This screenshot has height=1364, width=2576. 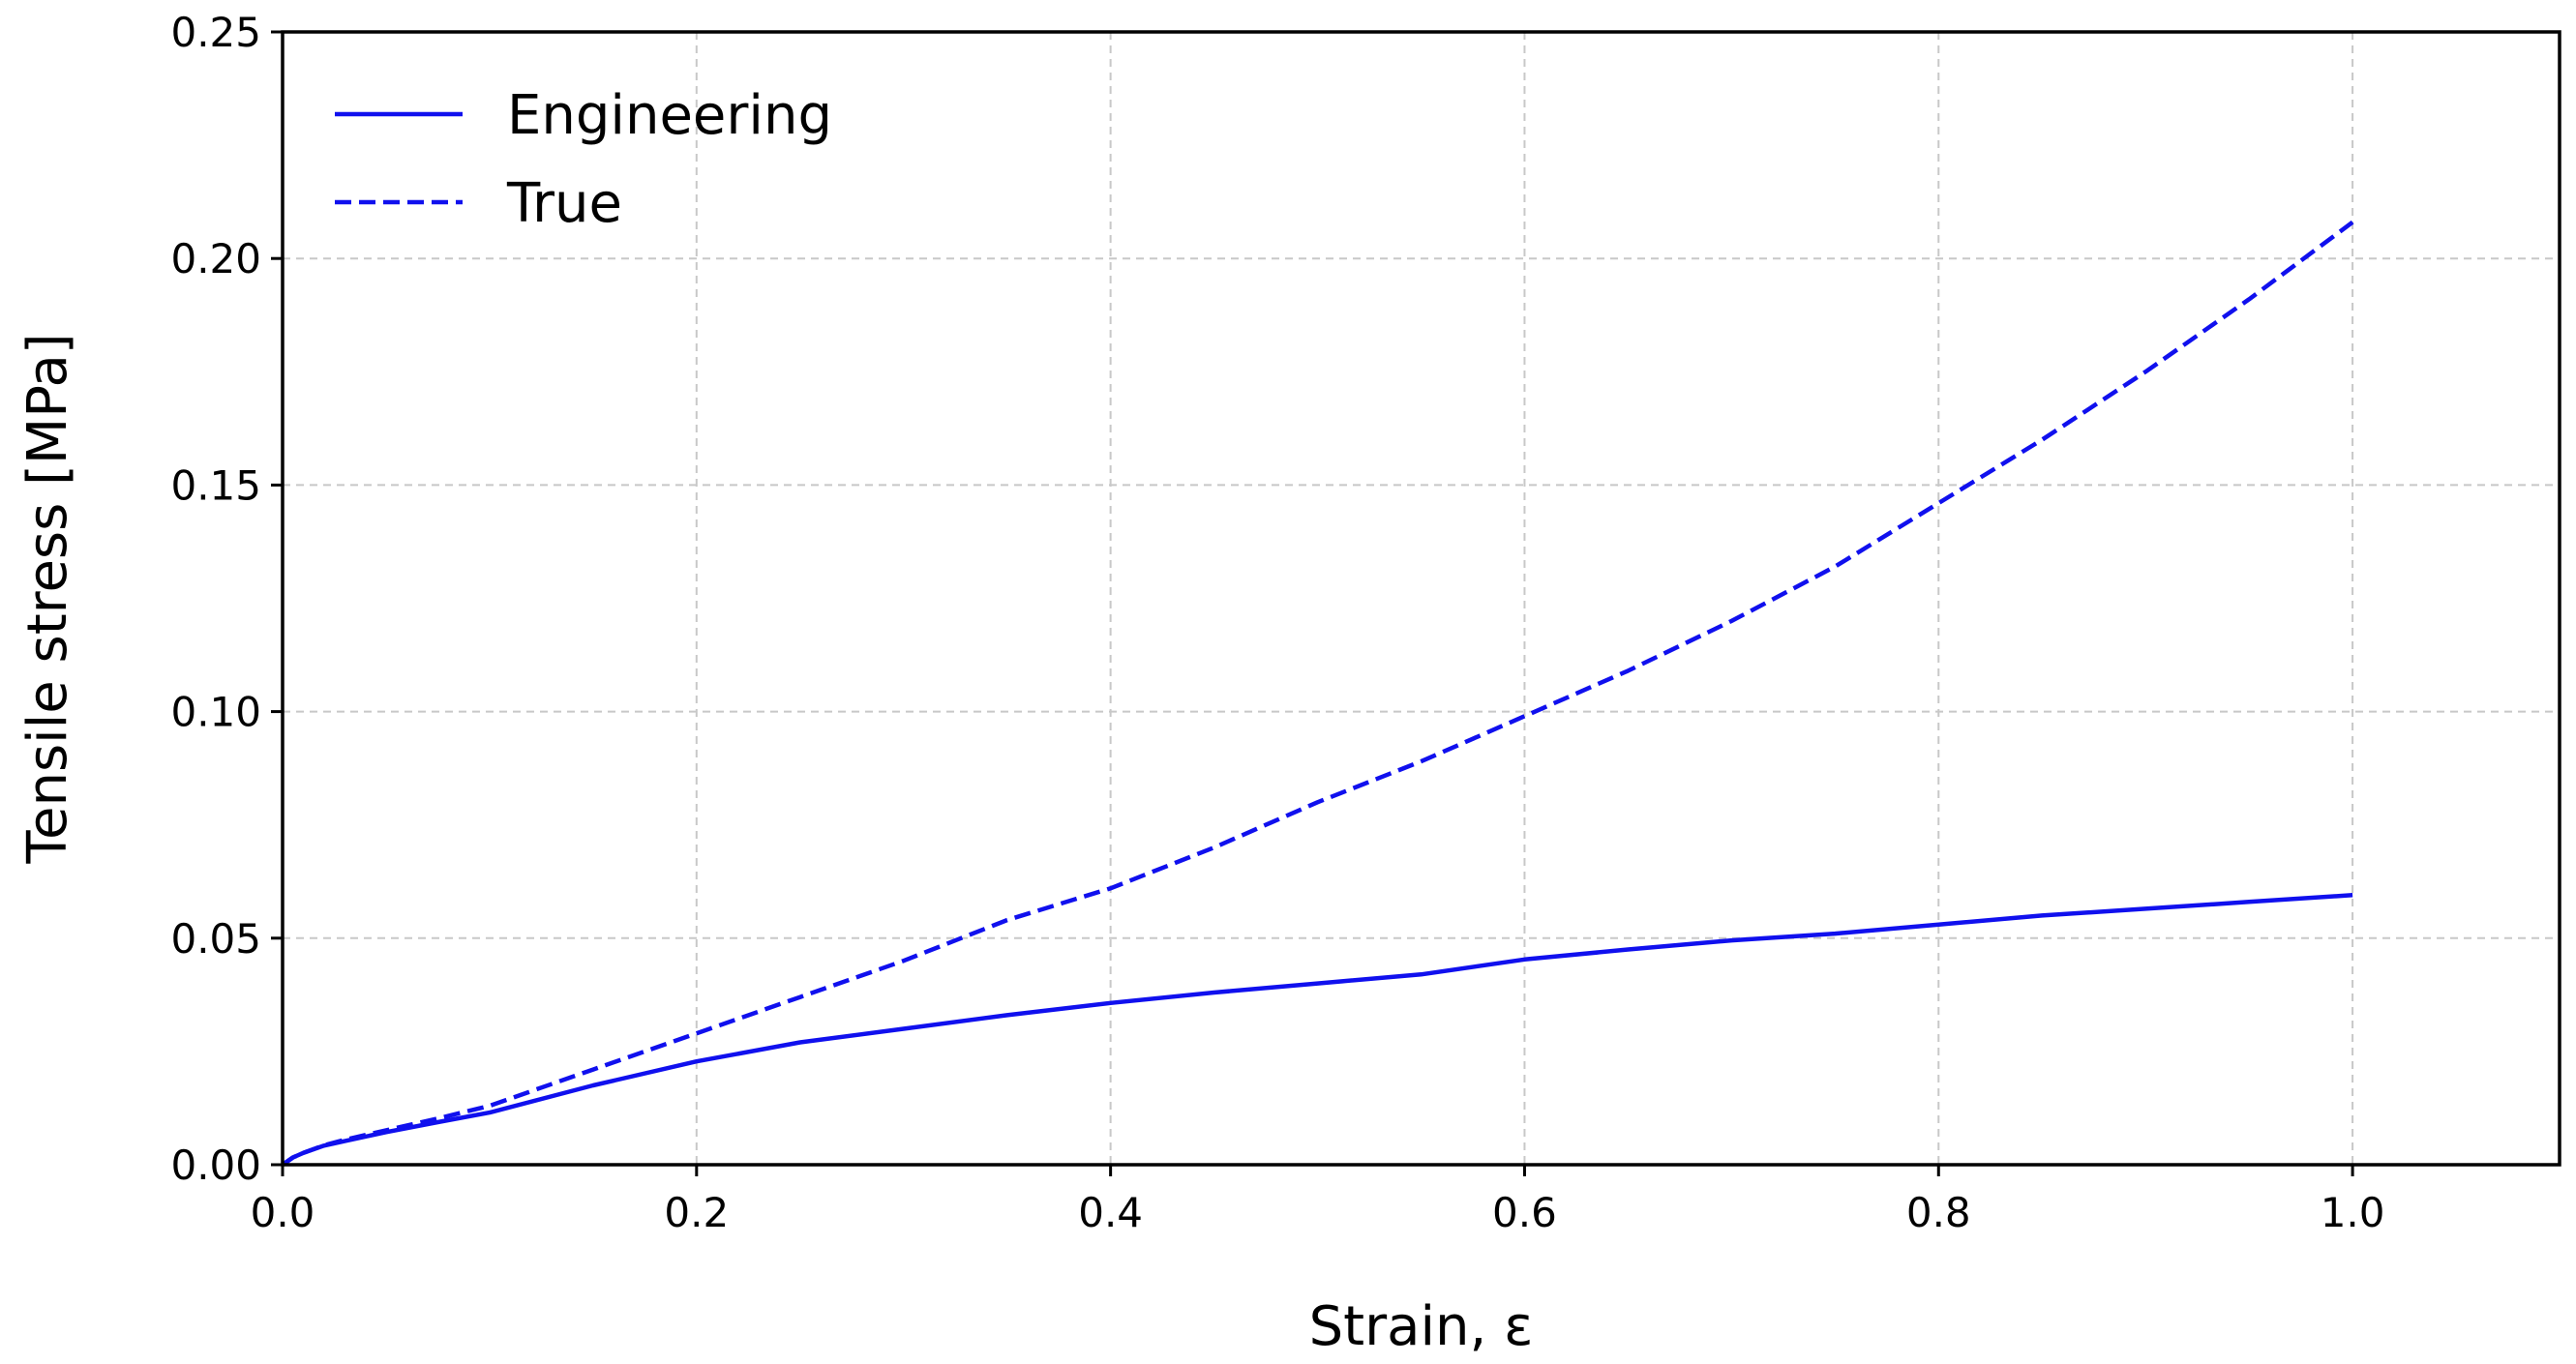 I want to click on y-tick-label: 0.15, so click(x=215, y=485).